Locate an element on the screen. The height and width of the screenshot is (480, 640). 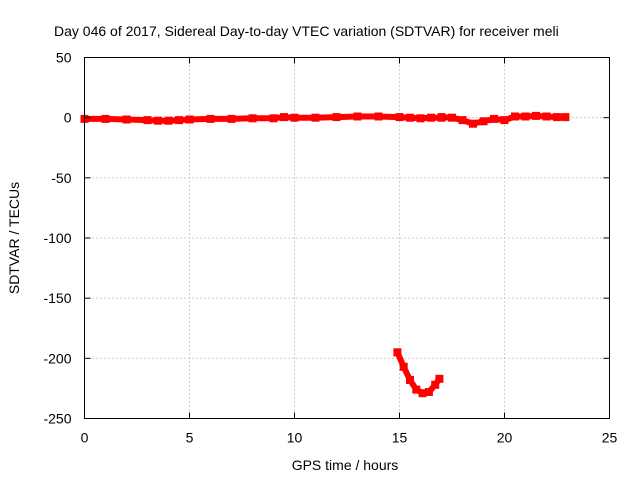
x-axis-label: GPS time / hours is located at coordinates (345, 465).